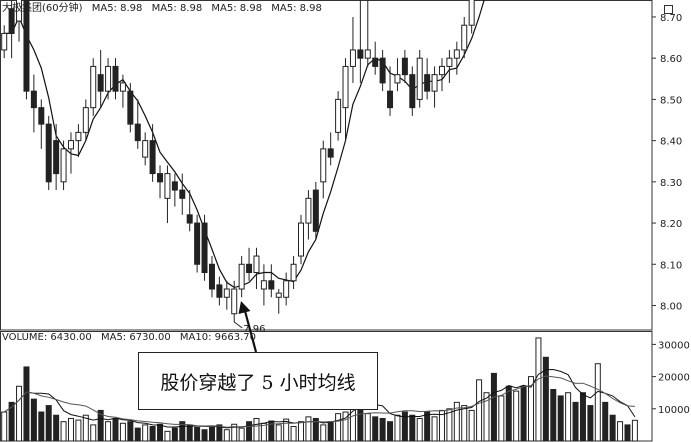 The height and width of the screenshot is (442, 691). I want to click on volume-ma5-readout: MA5: 6730.00, so click(135, 337).